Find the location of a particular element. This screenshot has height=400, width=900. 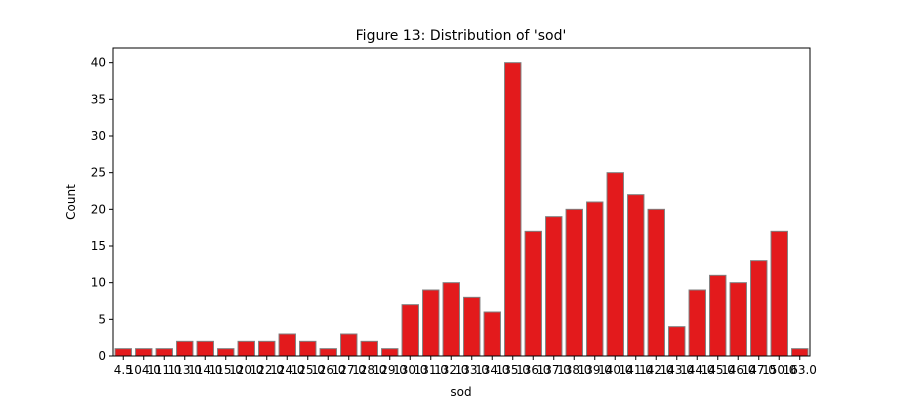

x-tick-label: 143.0 is located at coordinates (677, 370).